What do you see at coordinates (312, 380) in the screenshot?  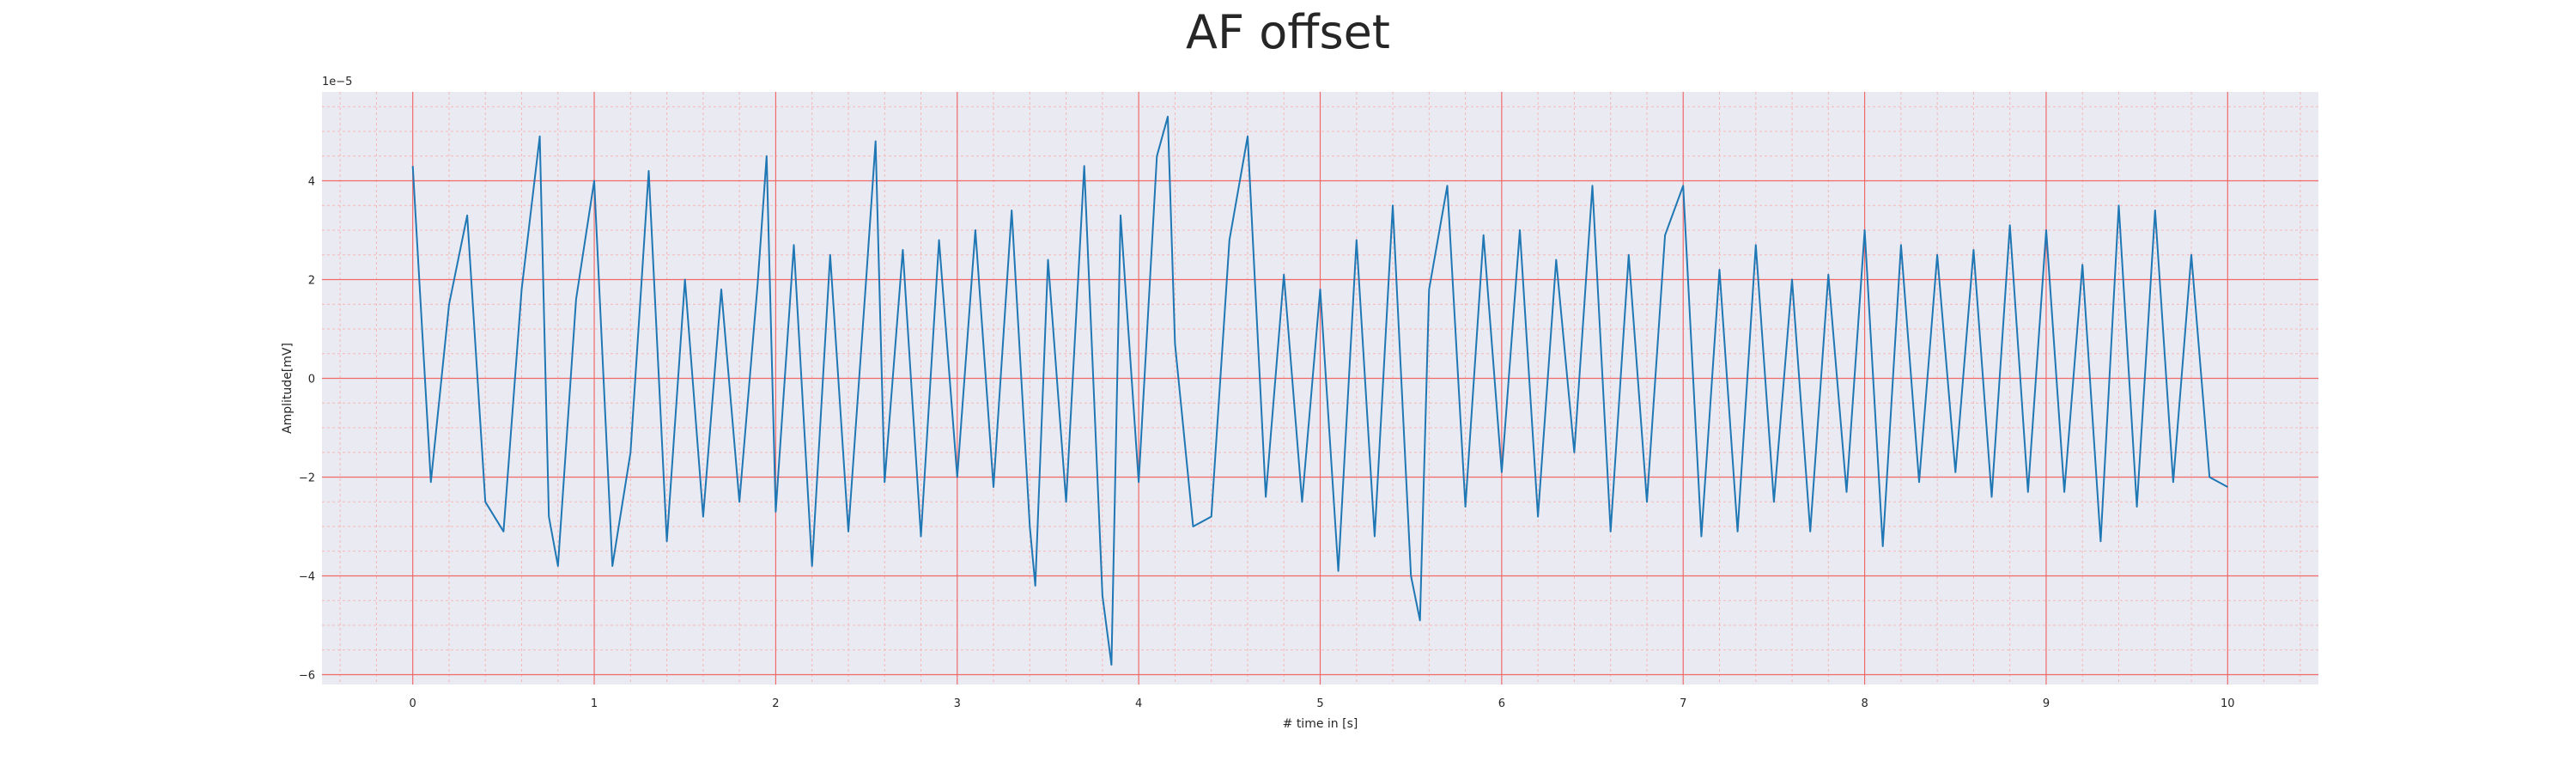 I see `y-tick-label: 0` at bounding box center [312, 380].